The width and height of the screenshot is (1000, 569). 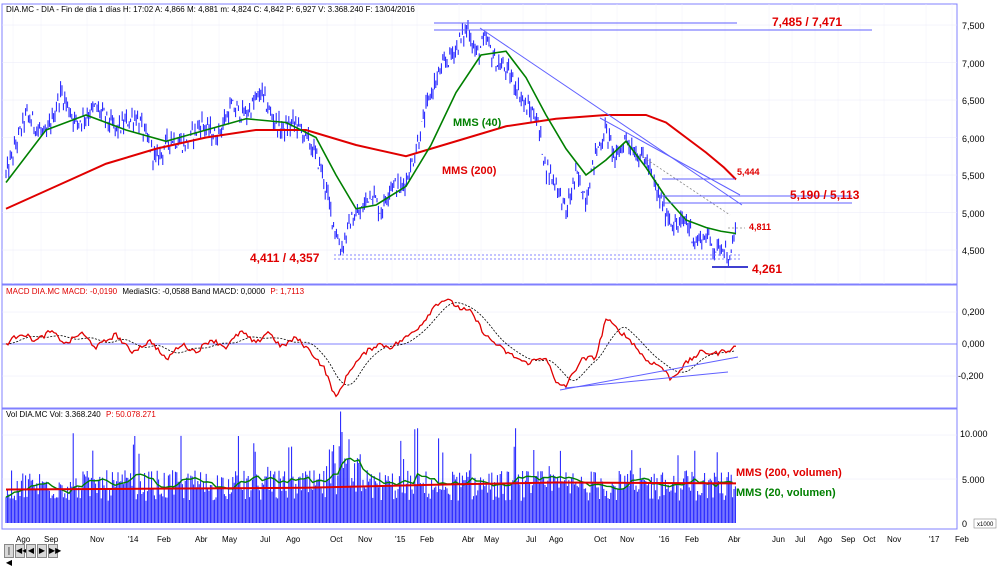 I want to click on x-axis-label: '16, so click(x=664, y=539).